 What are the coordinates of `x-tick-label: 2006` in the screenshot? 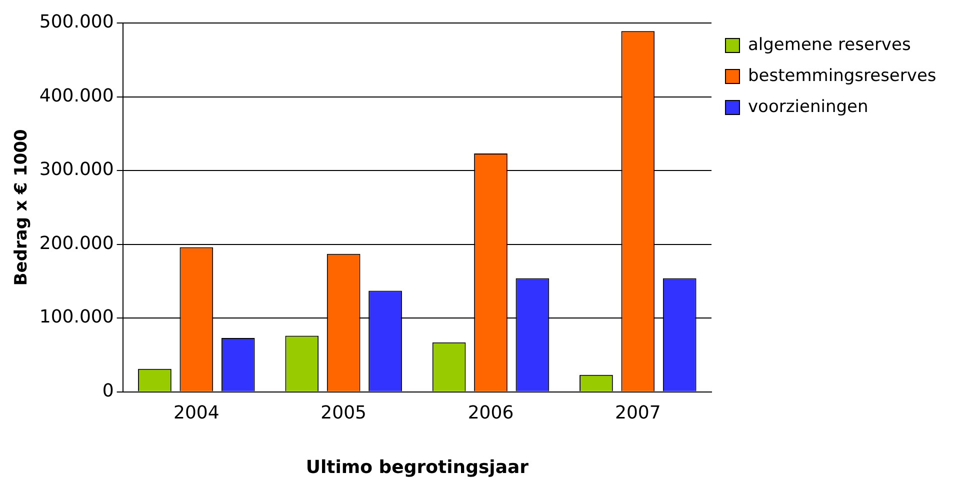 It's located at (491, 413).